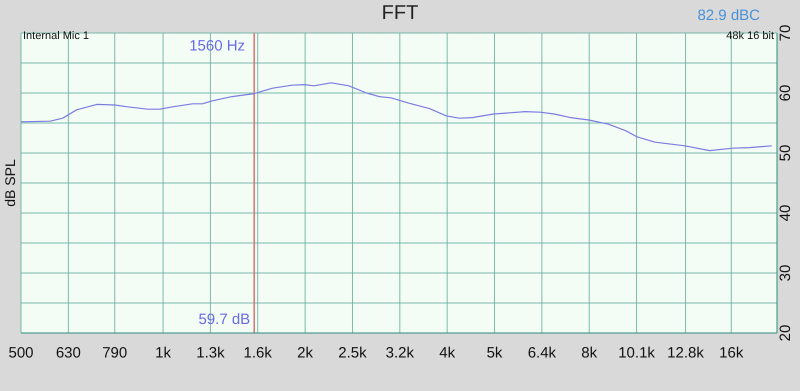 The image size is (800, 391). I want to click on x-tick-label: 12.8k, so click(685, 353).